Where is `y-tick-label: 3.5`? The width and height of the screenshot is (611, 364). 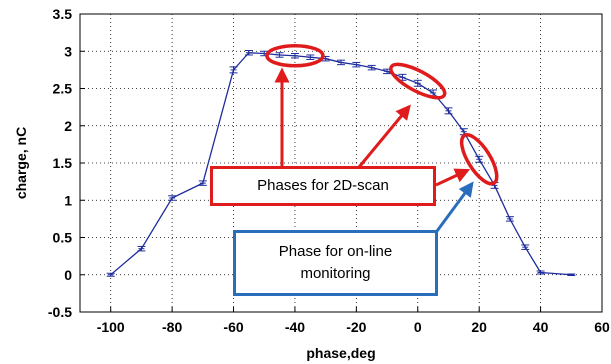 y-tick-label: 3.5 is located at coordinates (63, 14).